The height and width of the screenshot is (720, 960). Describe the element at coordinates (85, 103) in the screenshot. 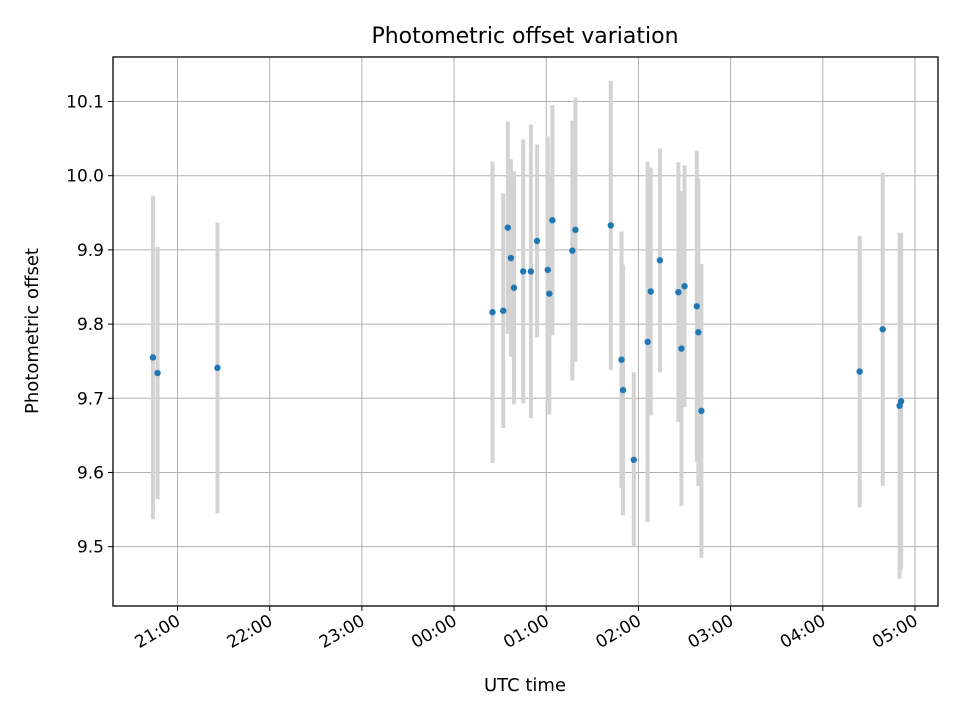

I see `y-tick-label: 10.1` at that location.